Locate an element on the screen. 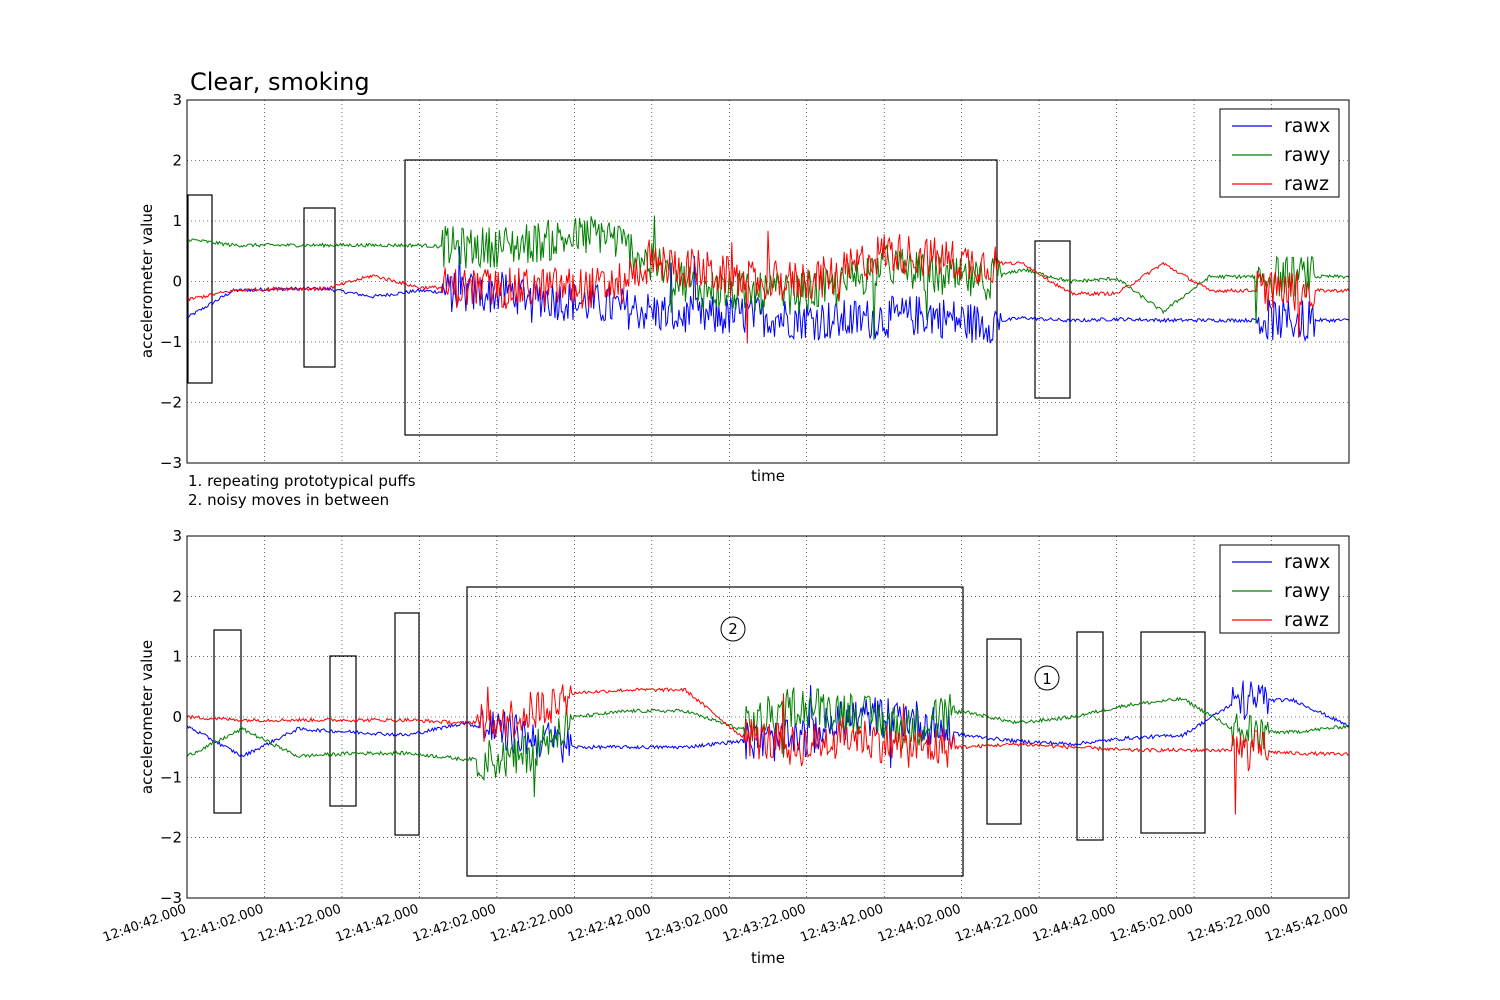 The height and width of the screenshot is (1000, 1500). annotation-marker-2: 2 is located at coordinates (733, 629).